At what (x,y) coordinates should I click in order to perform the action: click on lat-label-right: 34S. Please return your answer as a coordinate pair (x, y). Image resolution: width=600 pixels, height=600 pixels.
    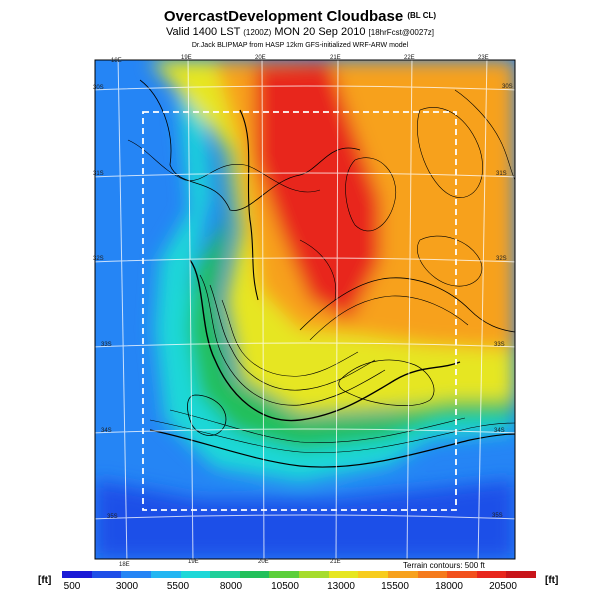
    Looking at the image, I should click on (499, 431).